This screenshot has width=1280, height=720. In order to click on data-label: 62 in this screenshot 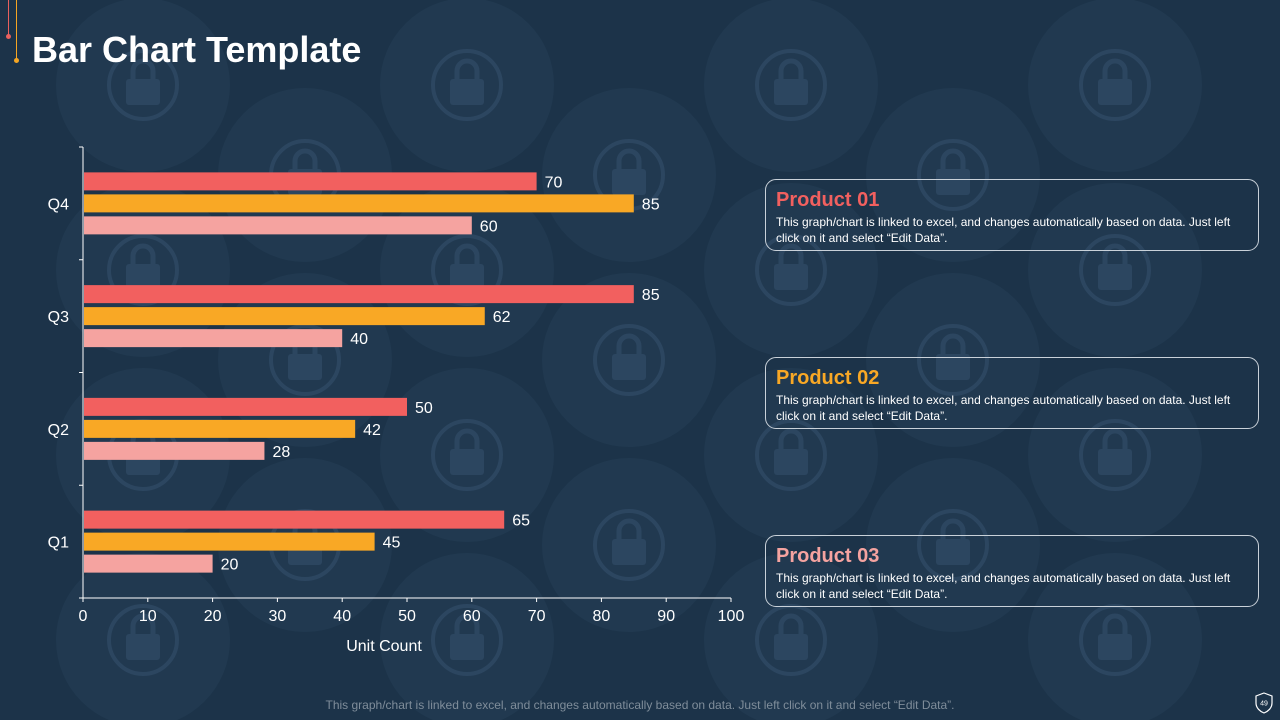, I will do `click(502, 317)`.